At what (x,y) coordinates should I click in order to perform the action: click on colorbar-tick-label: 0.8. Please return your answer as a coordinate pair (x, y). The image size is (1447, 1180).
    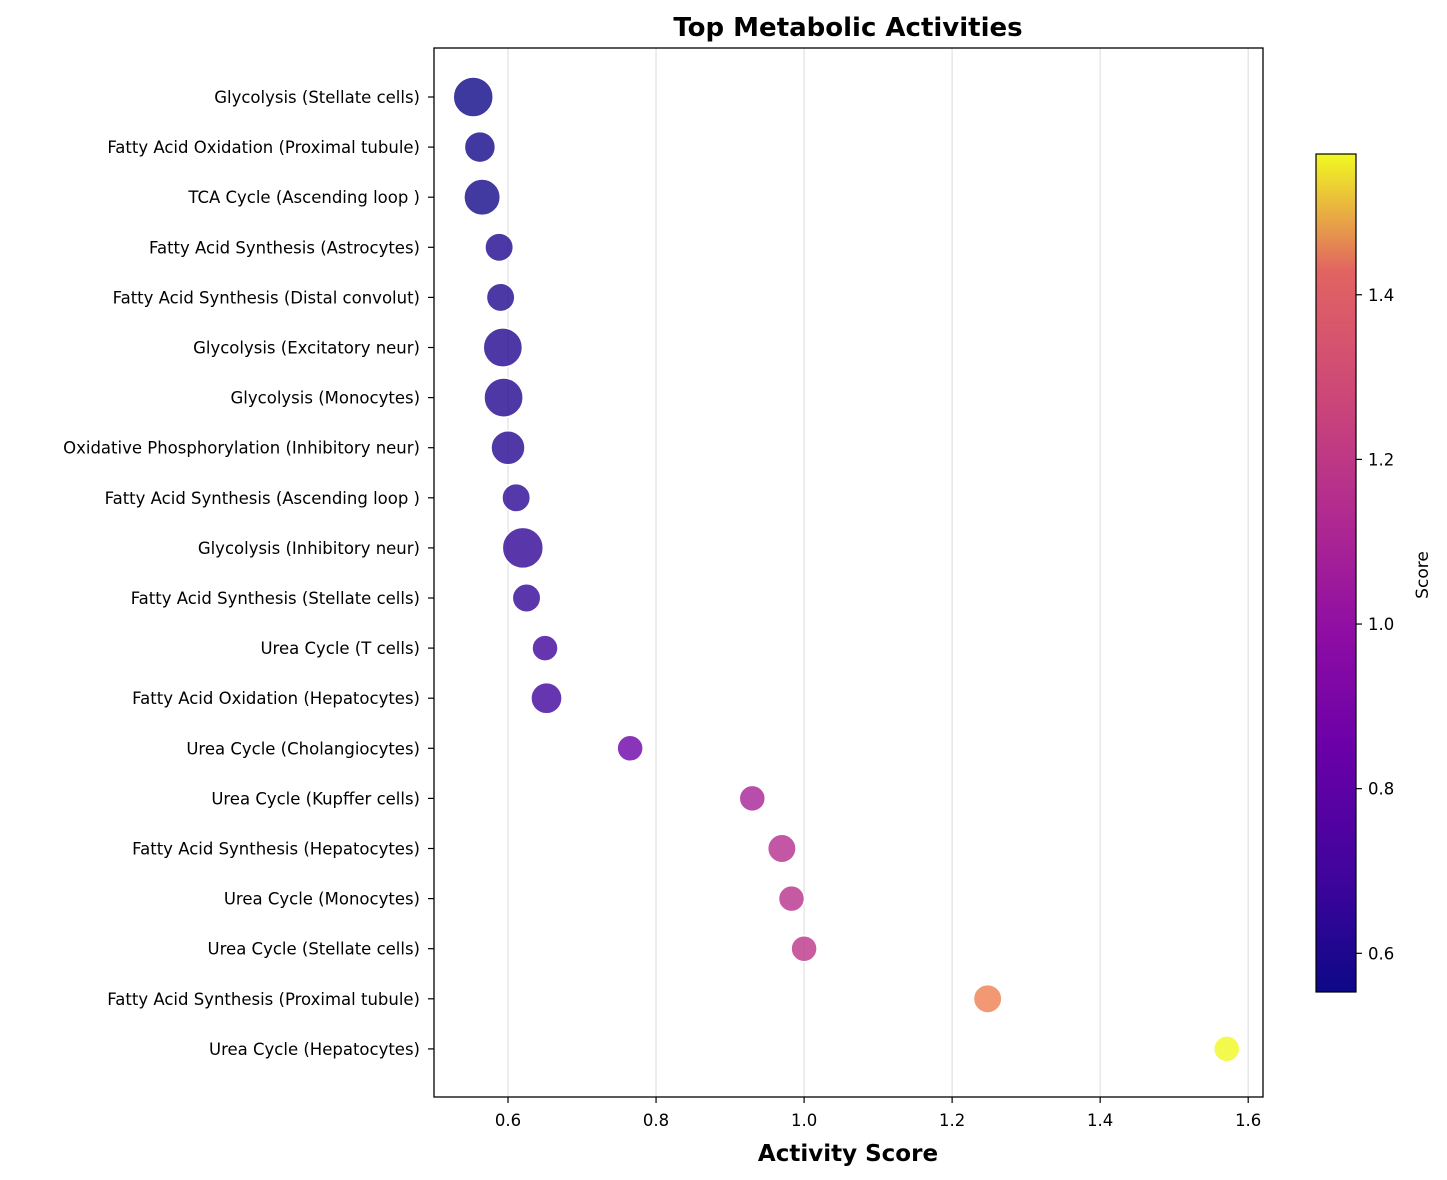
    Looking at the image, I should click on (1381, 789).